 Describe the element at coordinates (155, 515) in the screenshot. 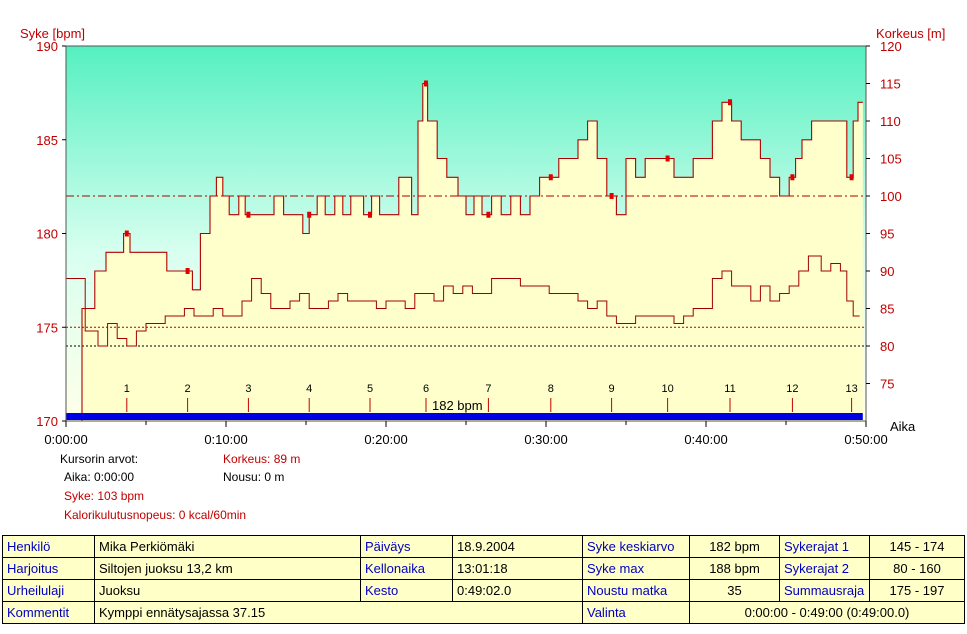

I see `cursor-calorie-rate: Kalorikulutusnopeus: 0 kcal/60min` at that location.